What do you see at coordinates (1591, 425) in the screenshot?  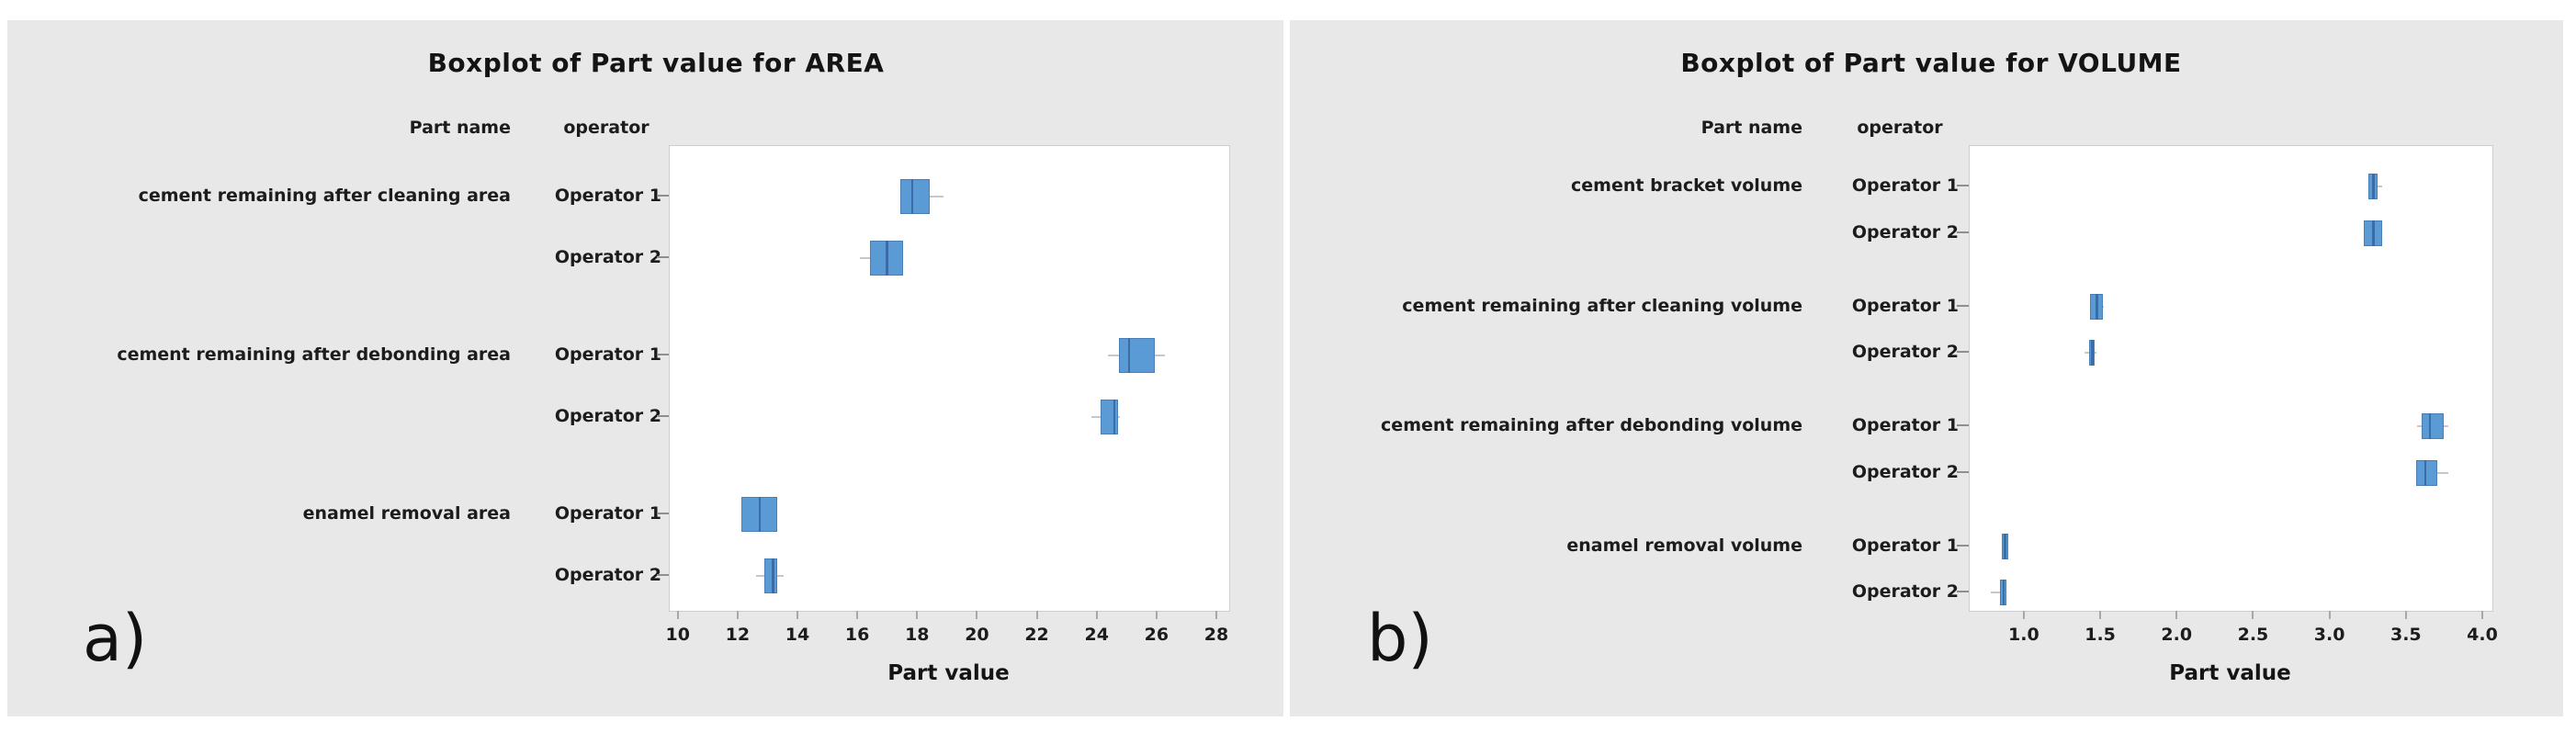 I see `part-name-label: cement remaining after debonding volume` at bounding box center [1591, 425].